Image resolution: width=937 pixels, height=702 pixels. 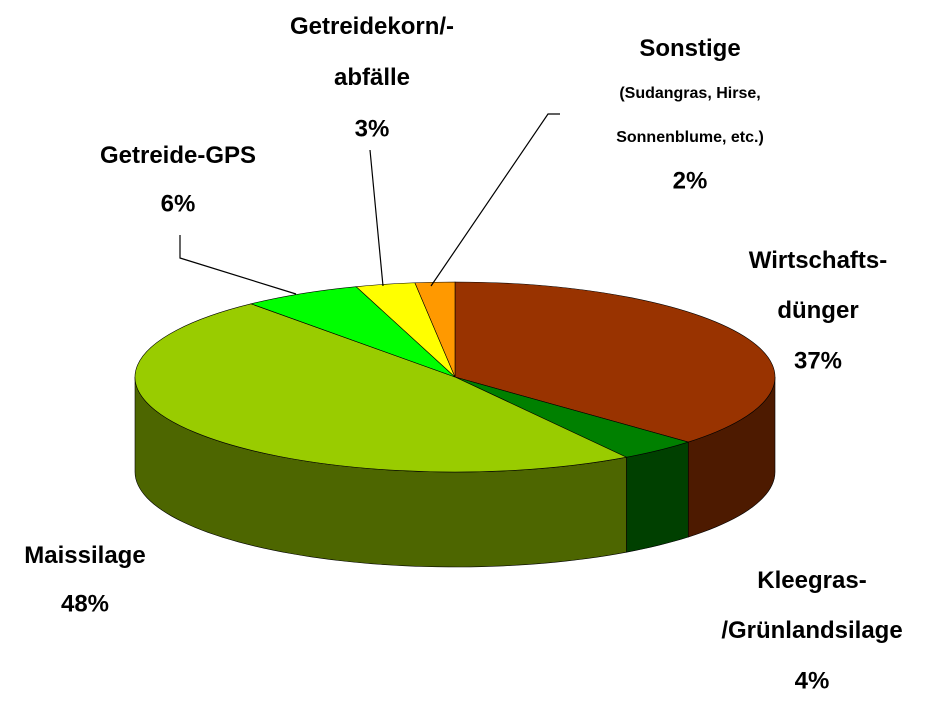 I want to click on category-label: Getreidekorn/-abfälle, so click(x=372, y=52).